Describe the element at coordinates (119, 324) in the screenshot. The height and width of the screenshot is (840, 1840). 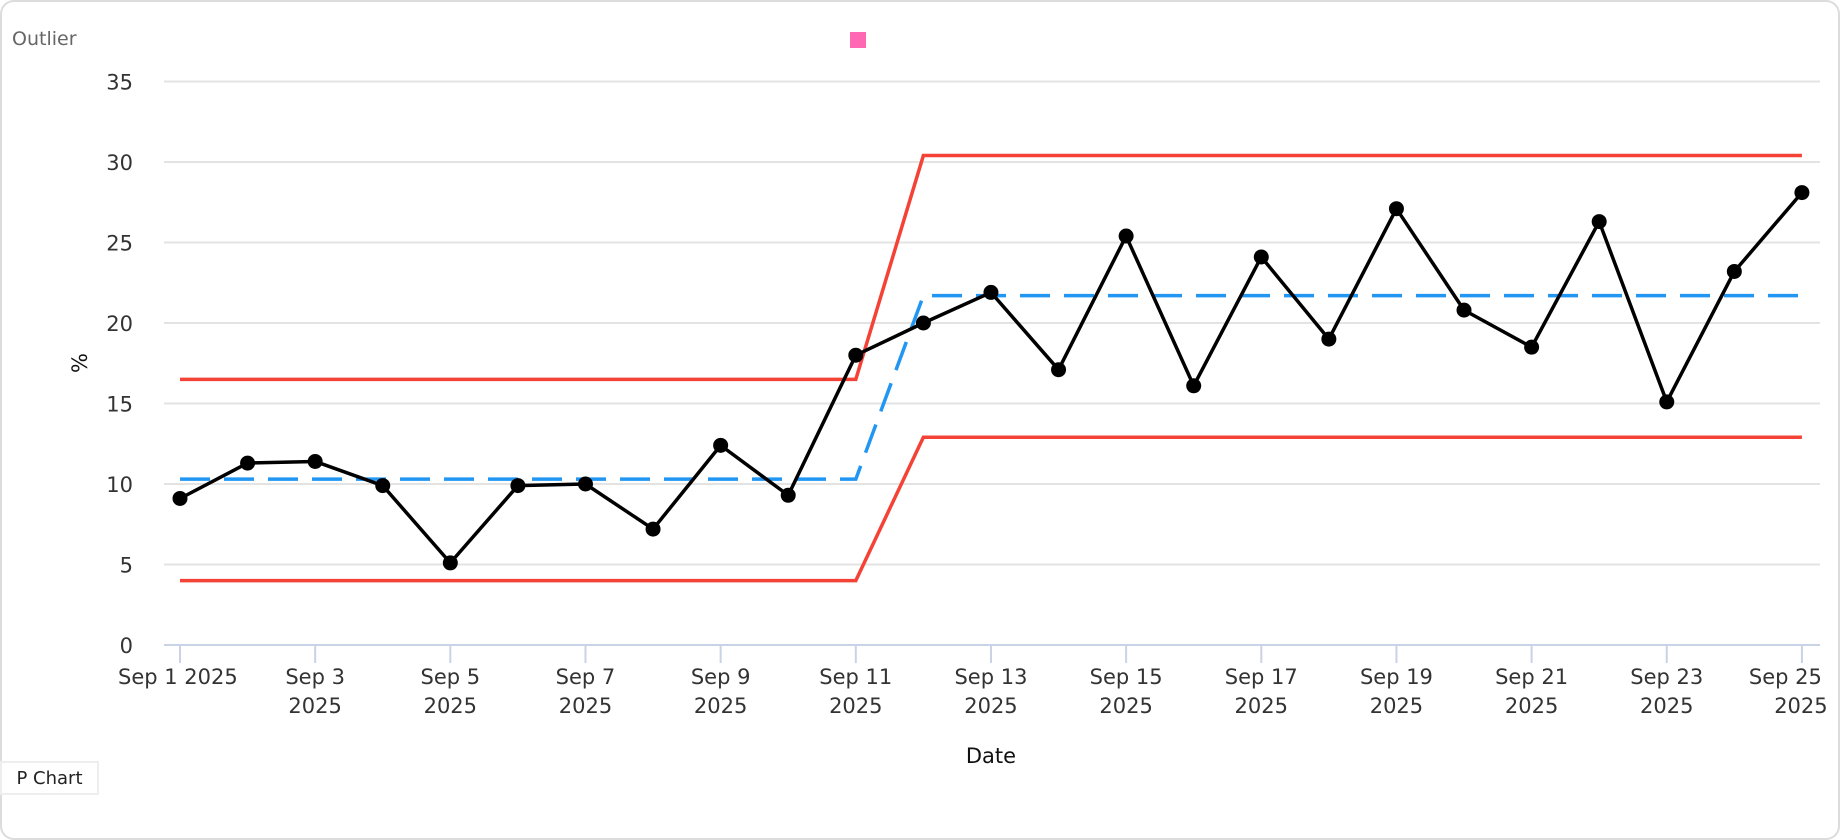
I see `y-tick-label: 20` at that location.